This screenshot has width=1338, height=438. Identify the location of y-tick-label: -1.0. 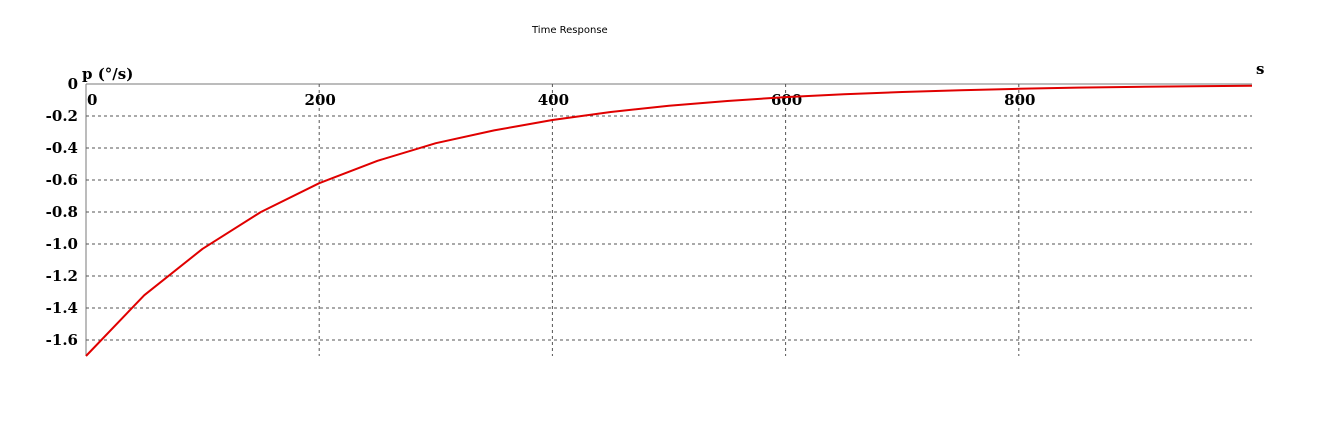
(62, 244).